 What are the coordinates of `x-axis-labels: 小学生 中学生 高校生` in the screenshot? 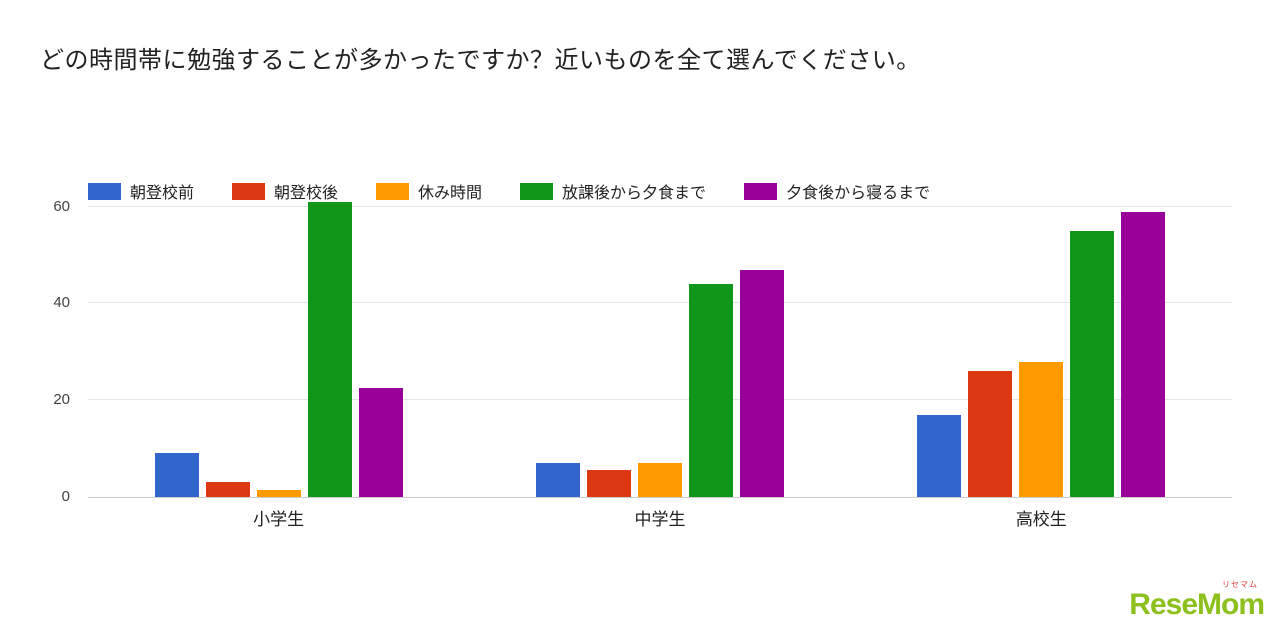 It's located at (660, 517).